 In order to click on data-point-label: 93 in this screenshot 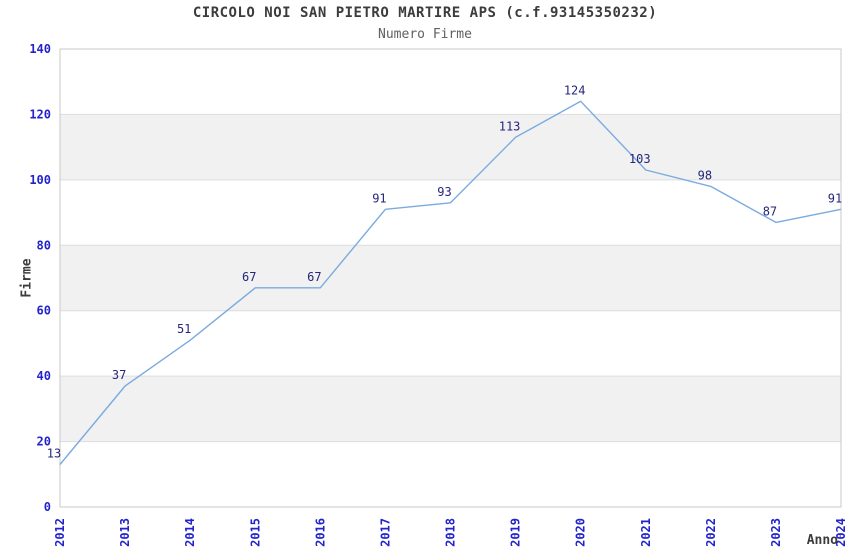, I will do `click(444, 192)`.